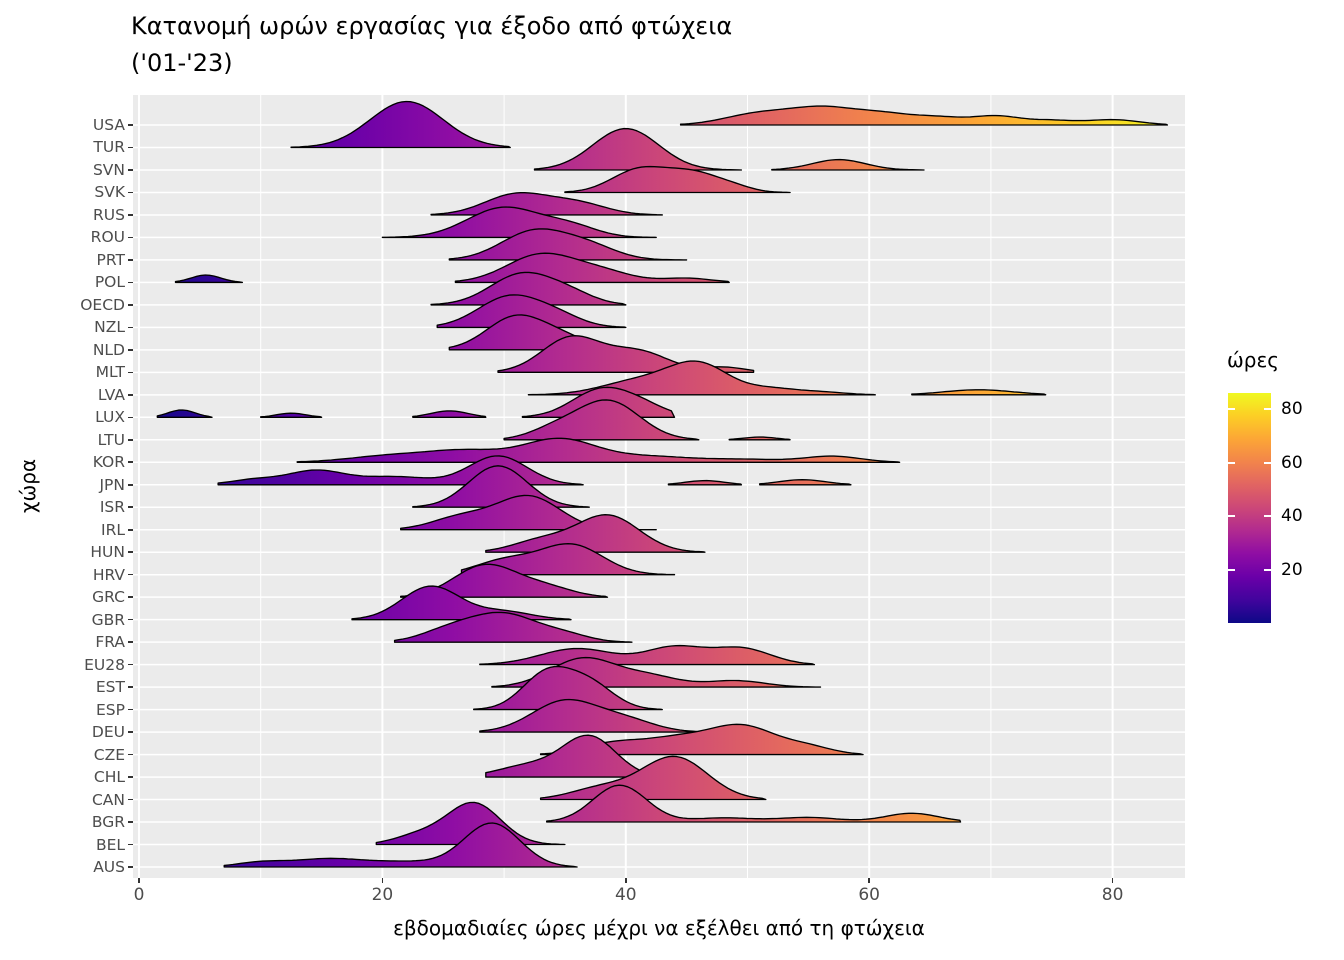 This screenshot has width=1344, height=960. I want to click on ridge-SVN, so click(638, 149).